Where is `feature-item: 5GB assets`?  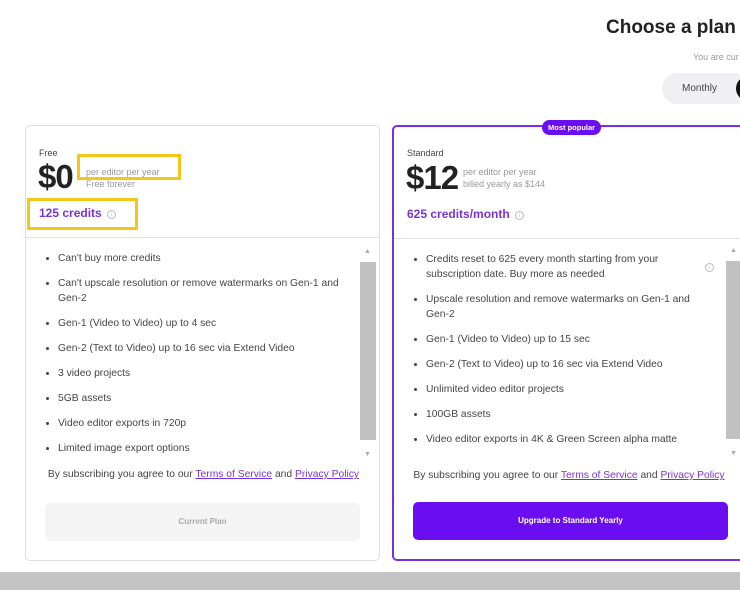
feature-item: 5GB assets is located at coordinates (202, 398).